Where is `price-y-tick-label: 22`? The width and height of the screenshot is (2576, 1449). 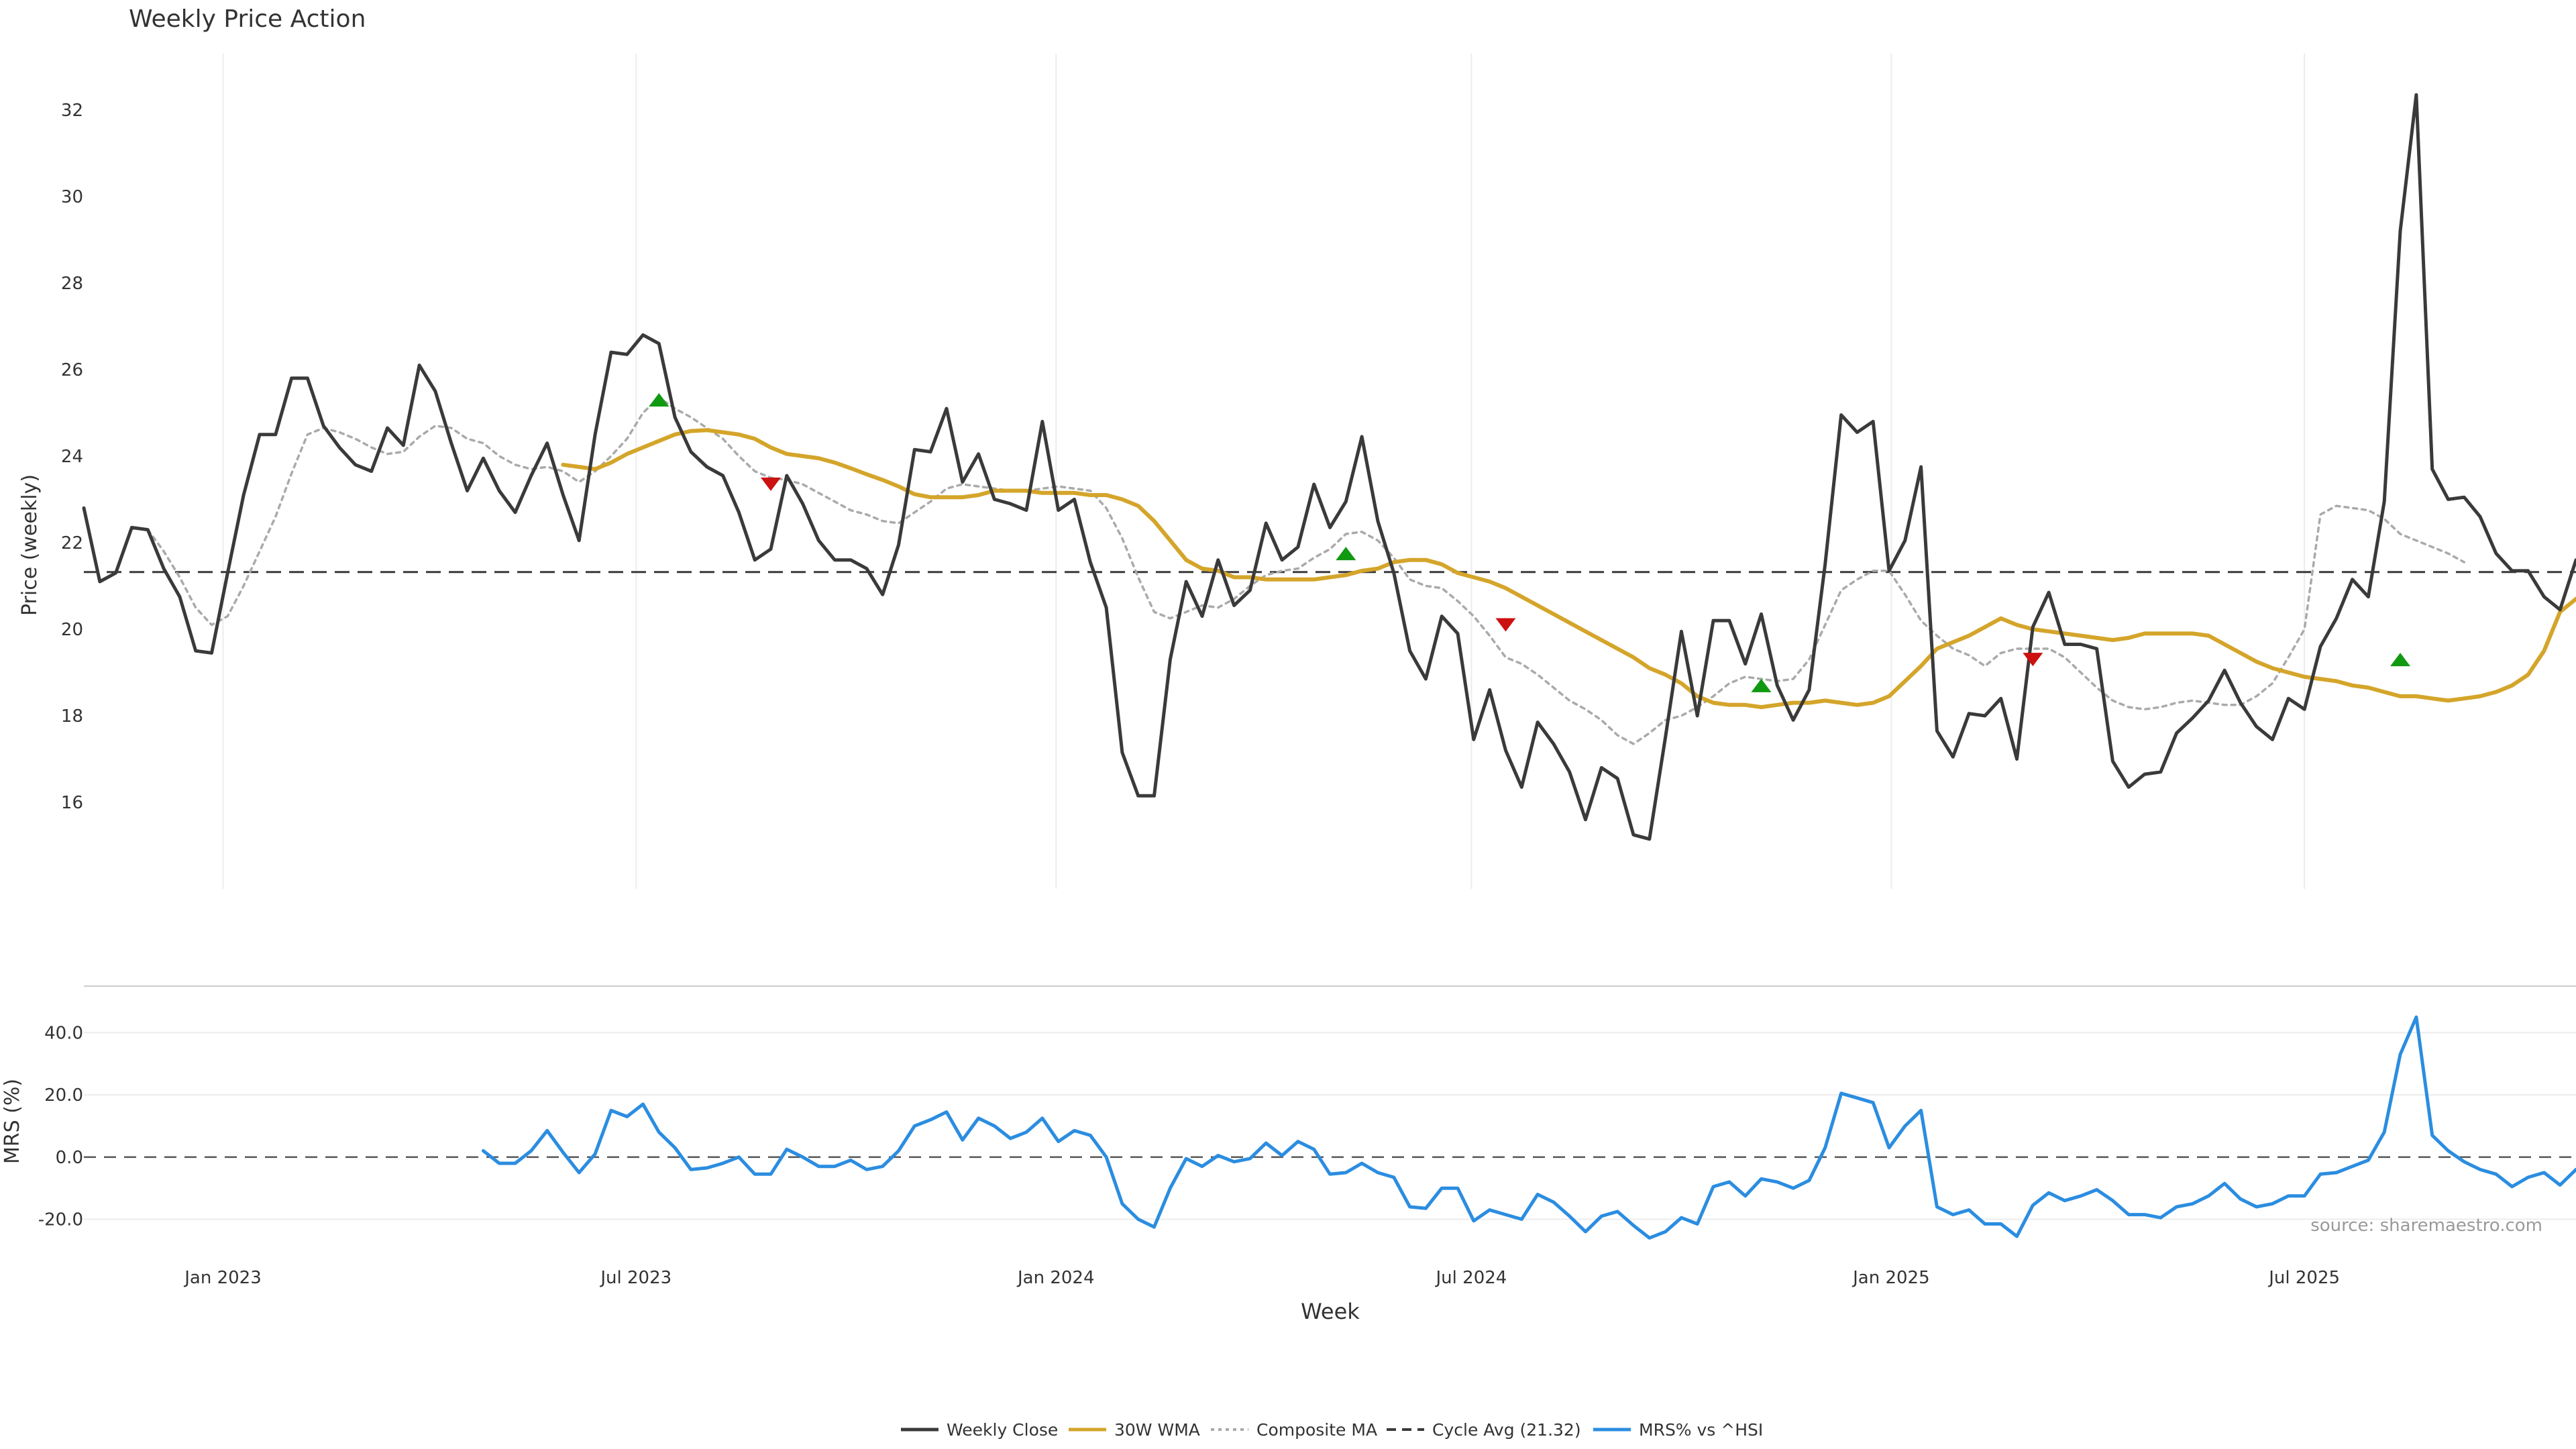 price-y-tick-label: 22 is located at coordinates (72, 543).